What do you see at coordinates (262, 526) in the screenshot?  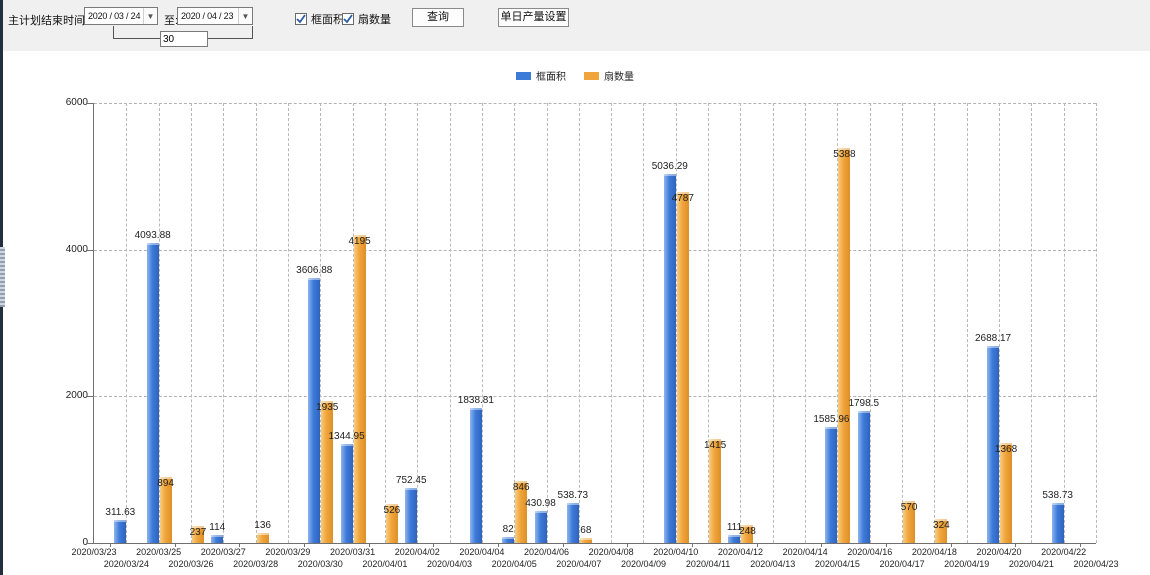 I see `bar-value-label: 136` at bounding box center [262, 526].